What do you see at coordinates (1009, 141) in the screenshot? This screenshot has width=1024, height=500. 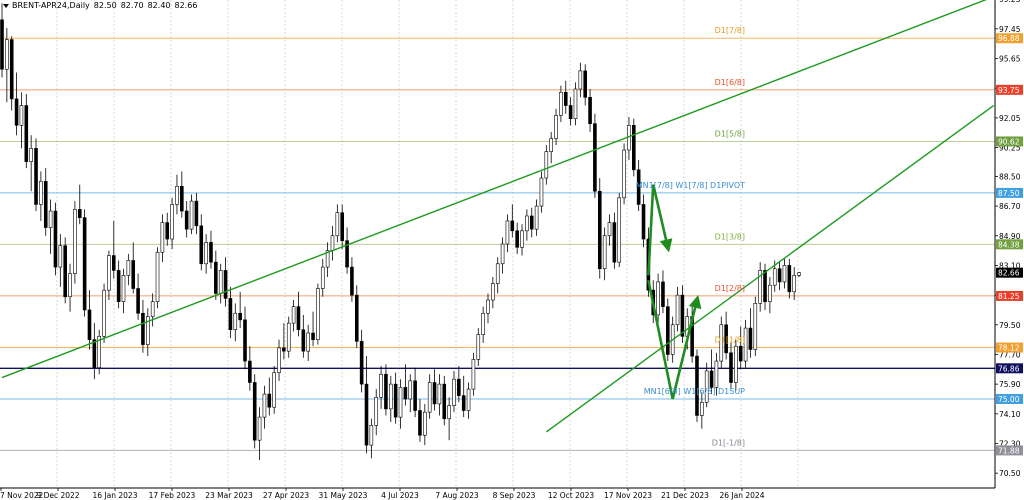 I see `price-tag-label: 90.62` at bounding box center [1009, 141].